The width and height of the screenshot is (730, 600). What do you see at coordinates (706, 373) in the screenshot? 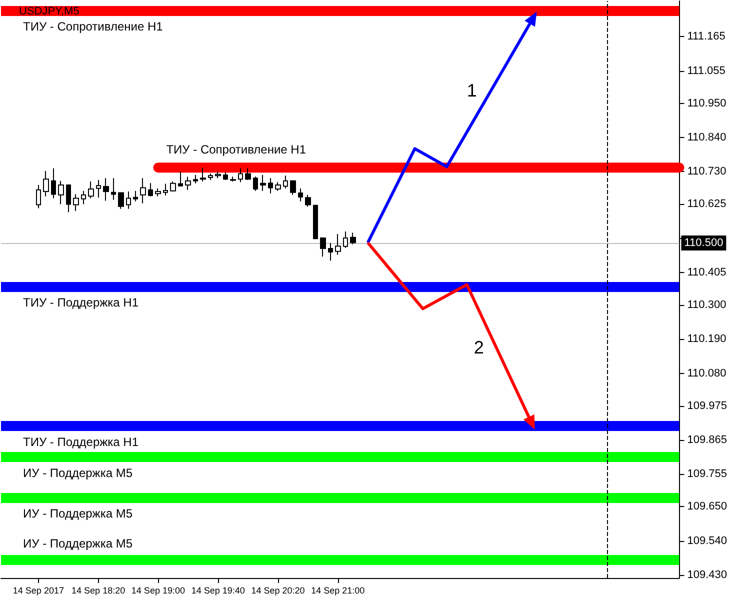
I see `y-tick-label: 110.080` at bounding box center [706, 373].